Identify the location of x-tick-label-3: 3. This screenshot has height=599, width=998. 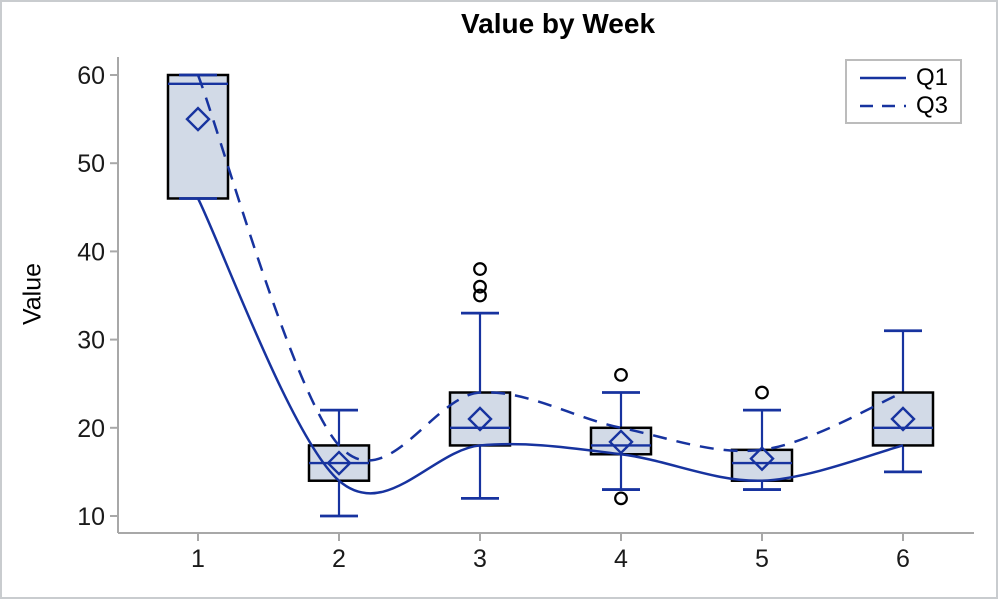
(480, 559).